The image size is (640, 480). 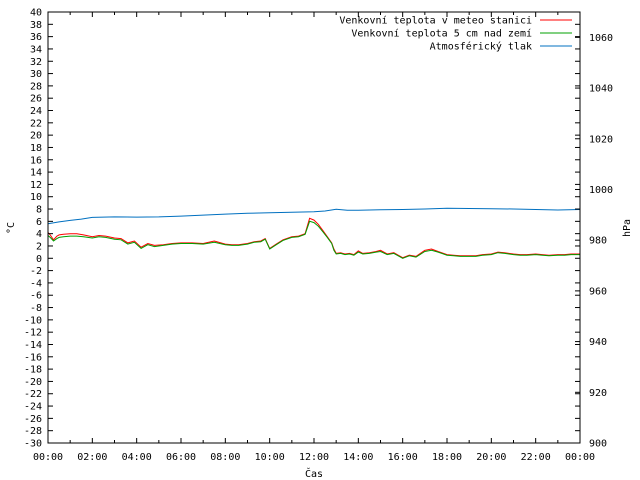 What do you see at coordinates (403, 457) in the screenshot?
I see `x-tick-label: 16:00` at bounding box center [403, 457].